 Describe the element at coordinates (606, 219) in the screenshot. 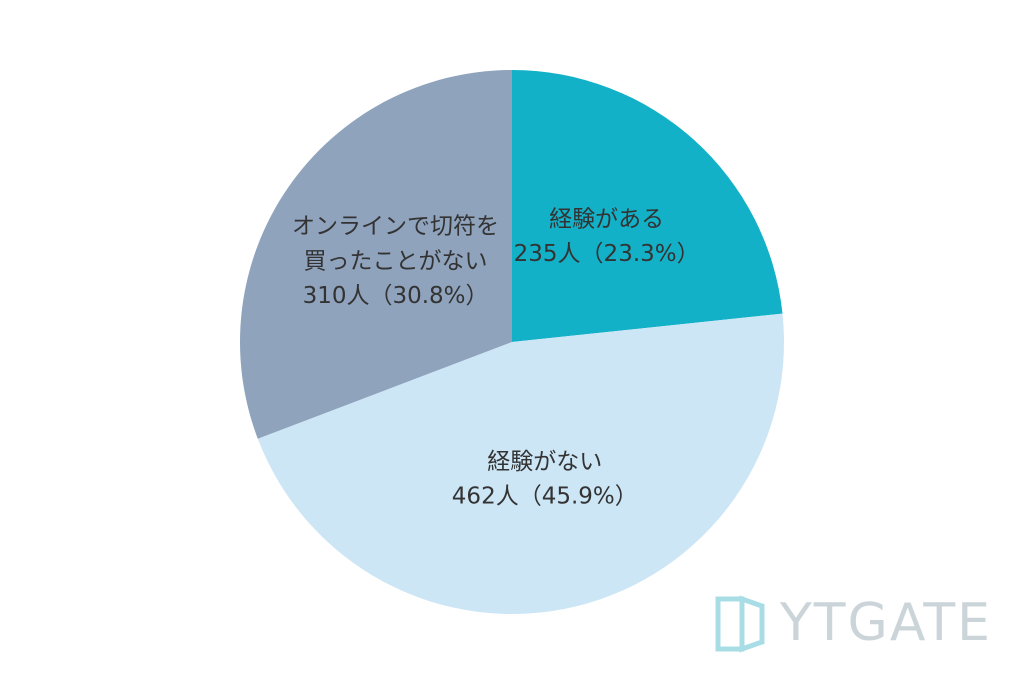

I see `slice-label: 経験がある` at that location.